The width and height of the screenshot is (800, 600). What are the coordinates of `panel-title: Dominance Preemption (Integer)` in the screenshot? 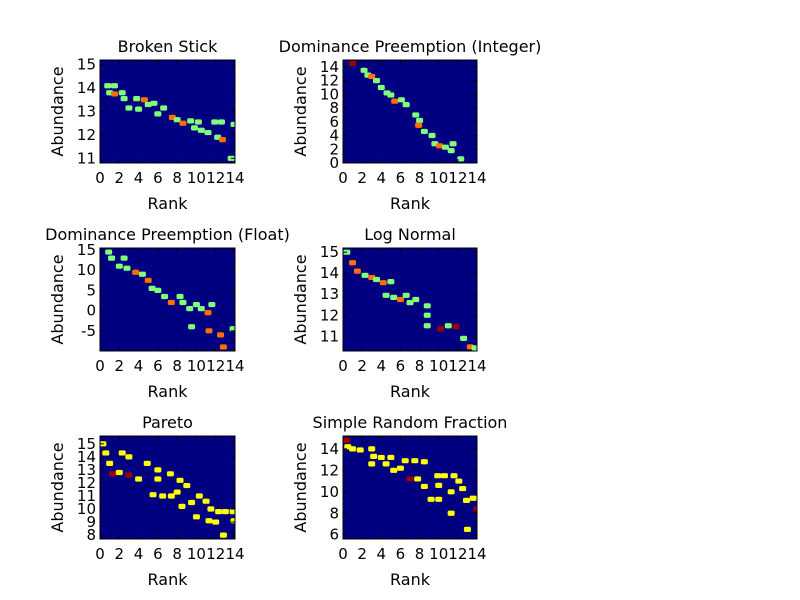 It's located at (410, 46).